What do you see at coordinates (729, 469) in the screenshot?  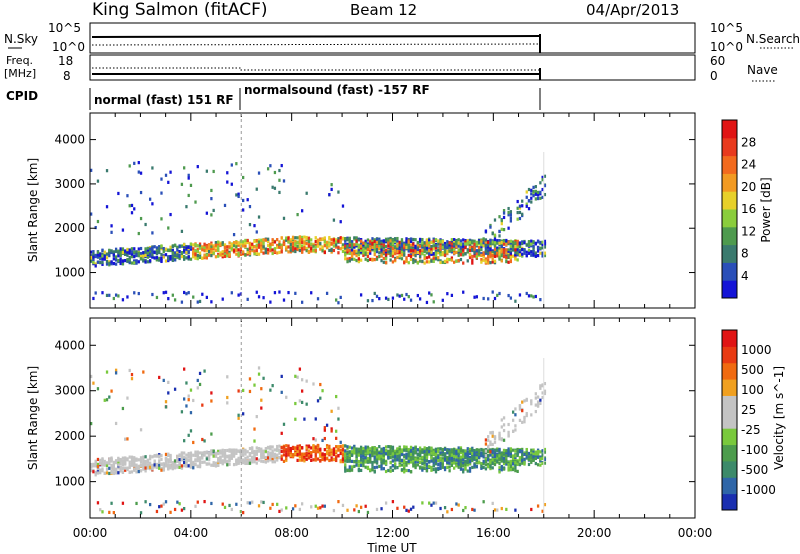 I see `colorbar-segment` at bounding box center [729, 469].